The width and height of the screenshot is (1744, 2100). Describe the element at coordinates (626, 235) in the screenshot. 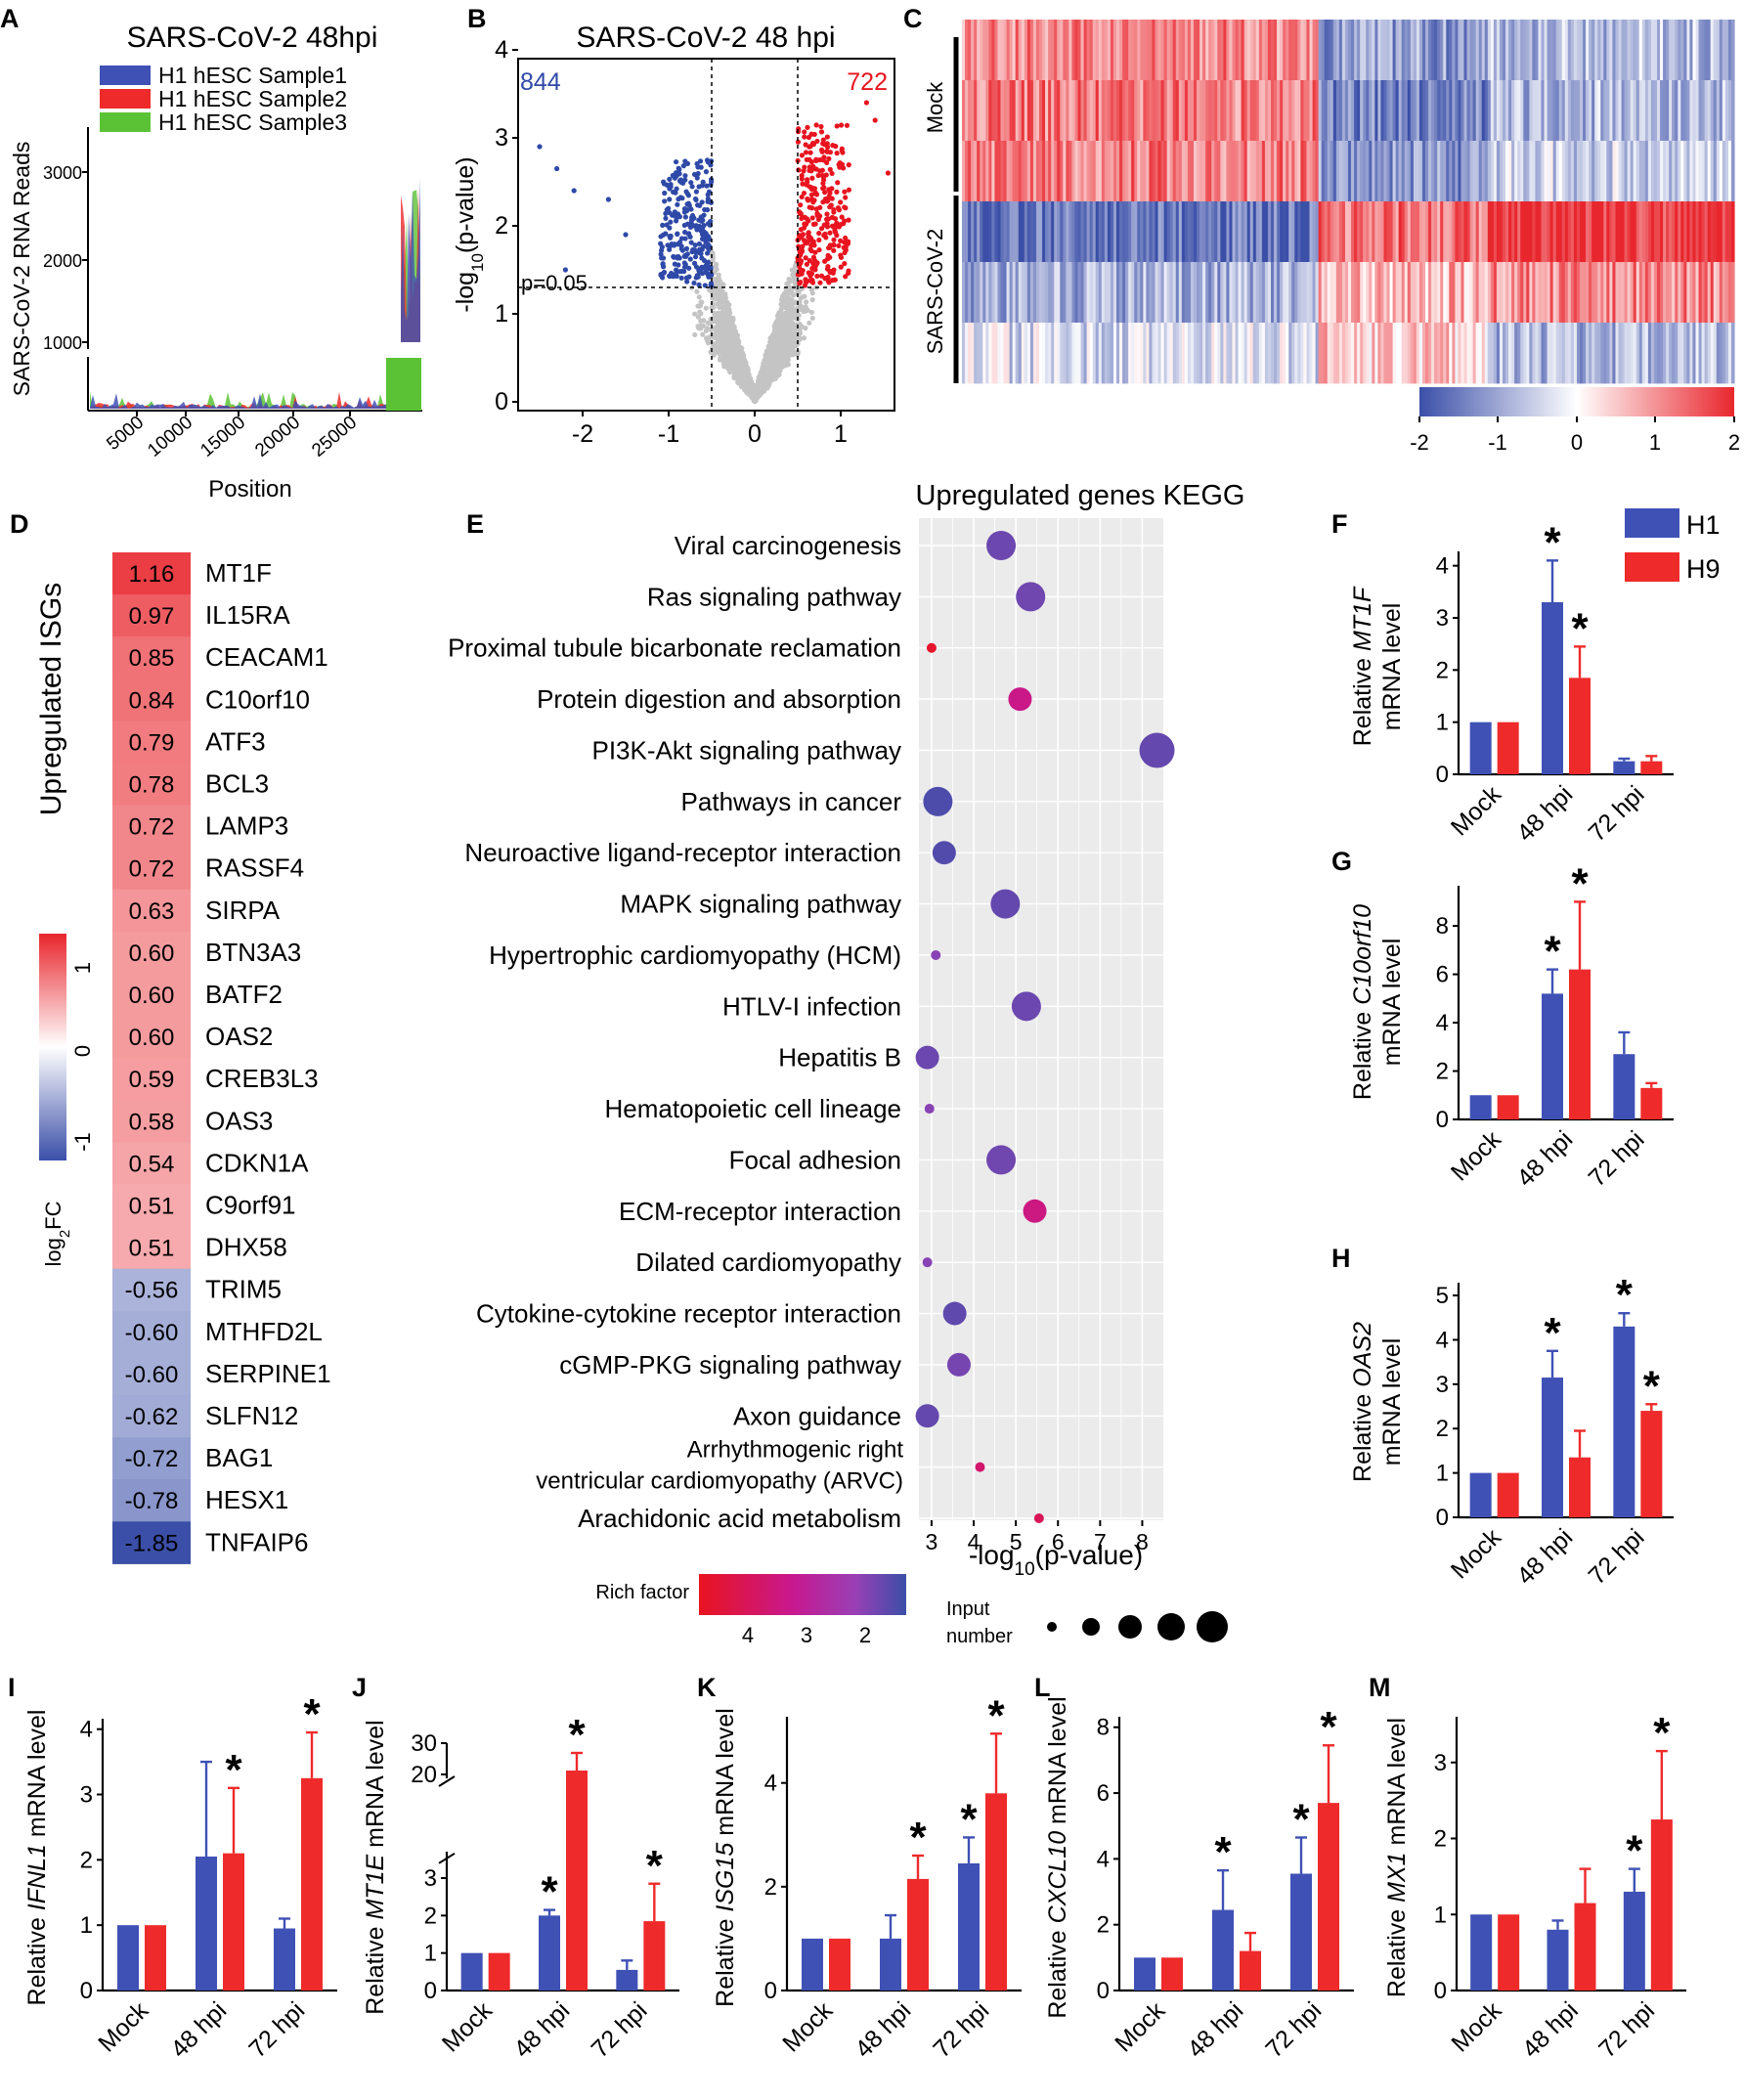

I see `volcano-outlier` at that location.